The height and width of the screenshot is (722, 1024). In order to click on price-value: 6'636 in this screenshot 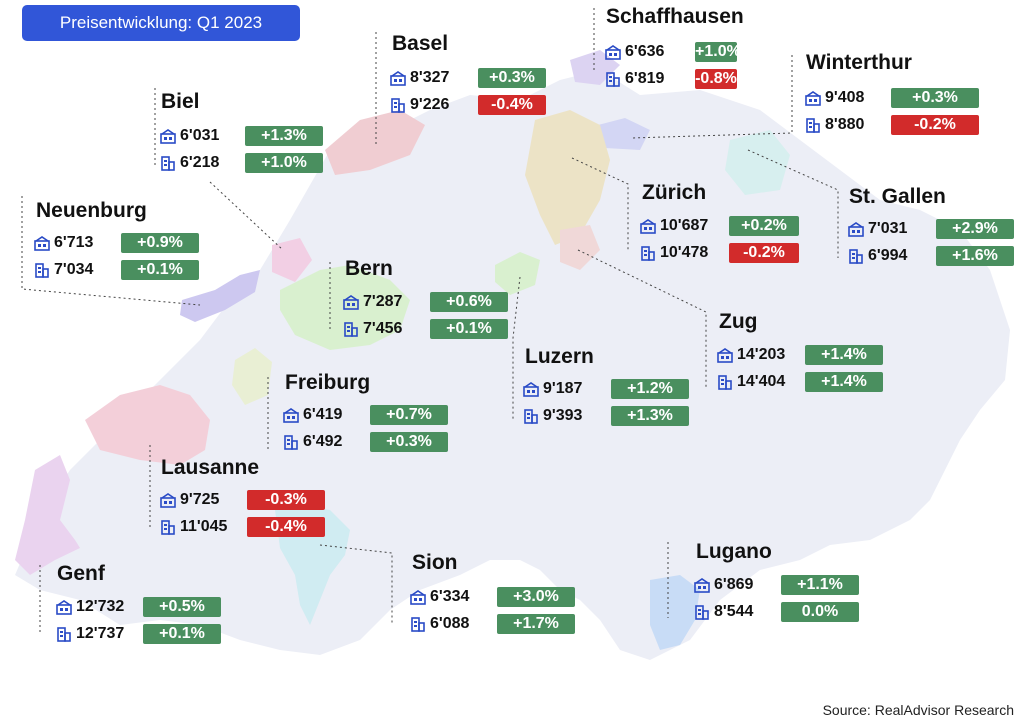, I will do `click(645, 51)`.